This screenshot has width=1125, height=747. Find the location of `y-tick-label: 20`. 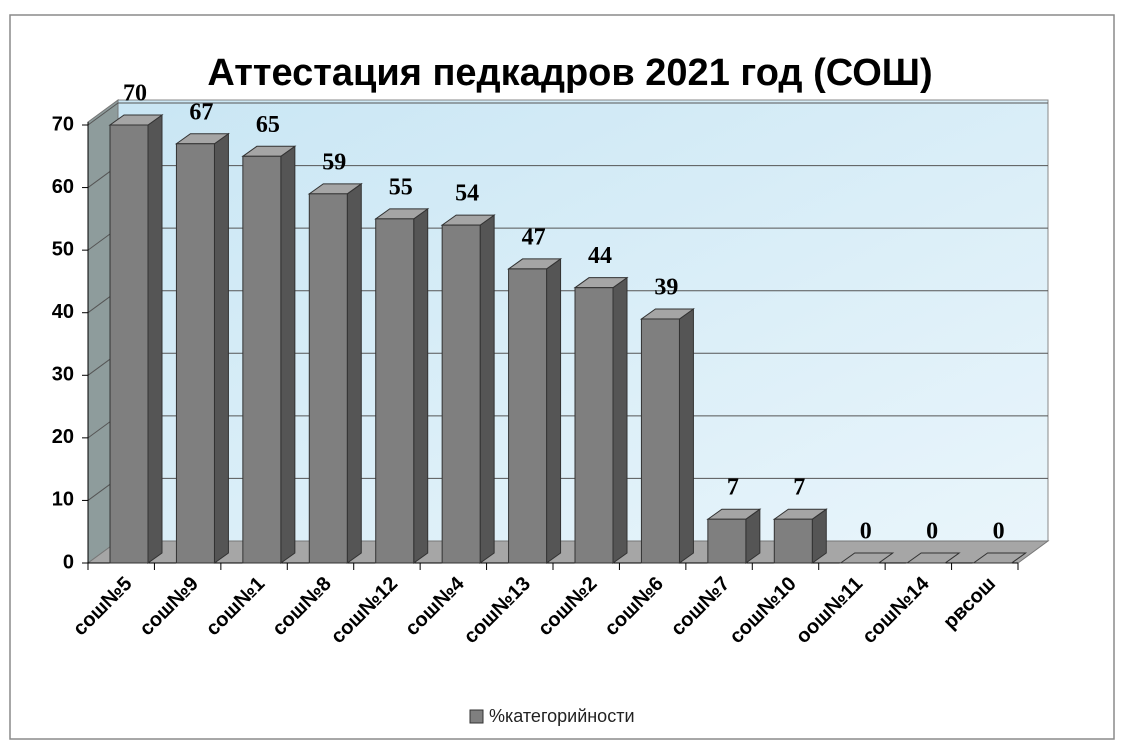

y-tick-label: 20 is located at coordinates (63, 437).